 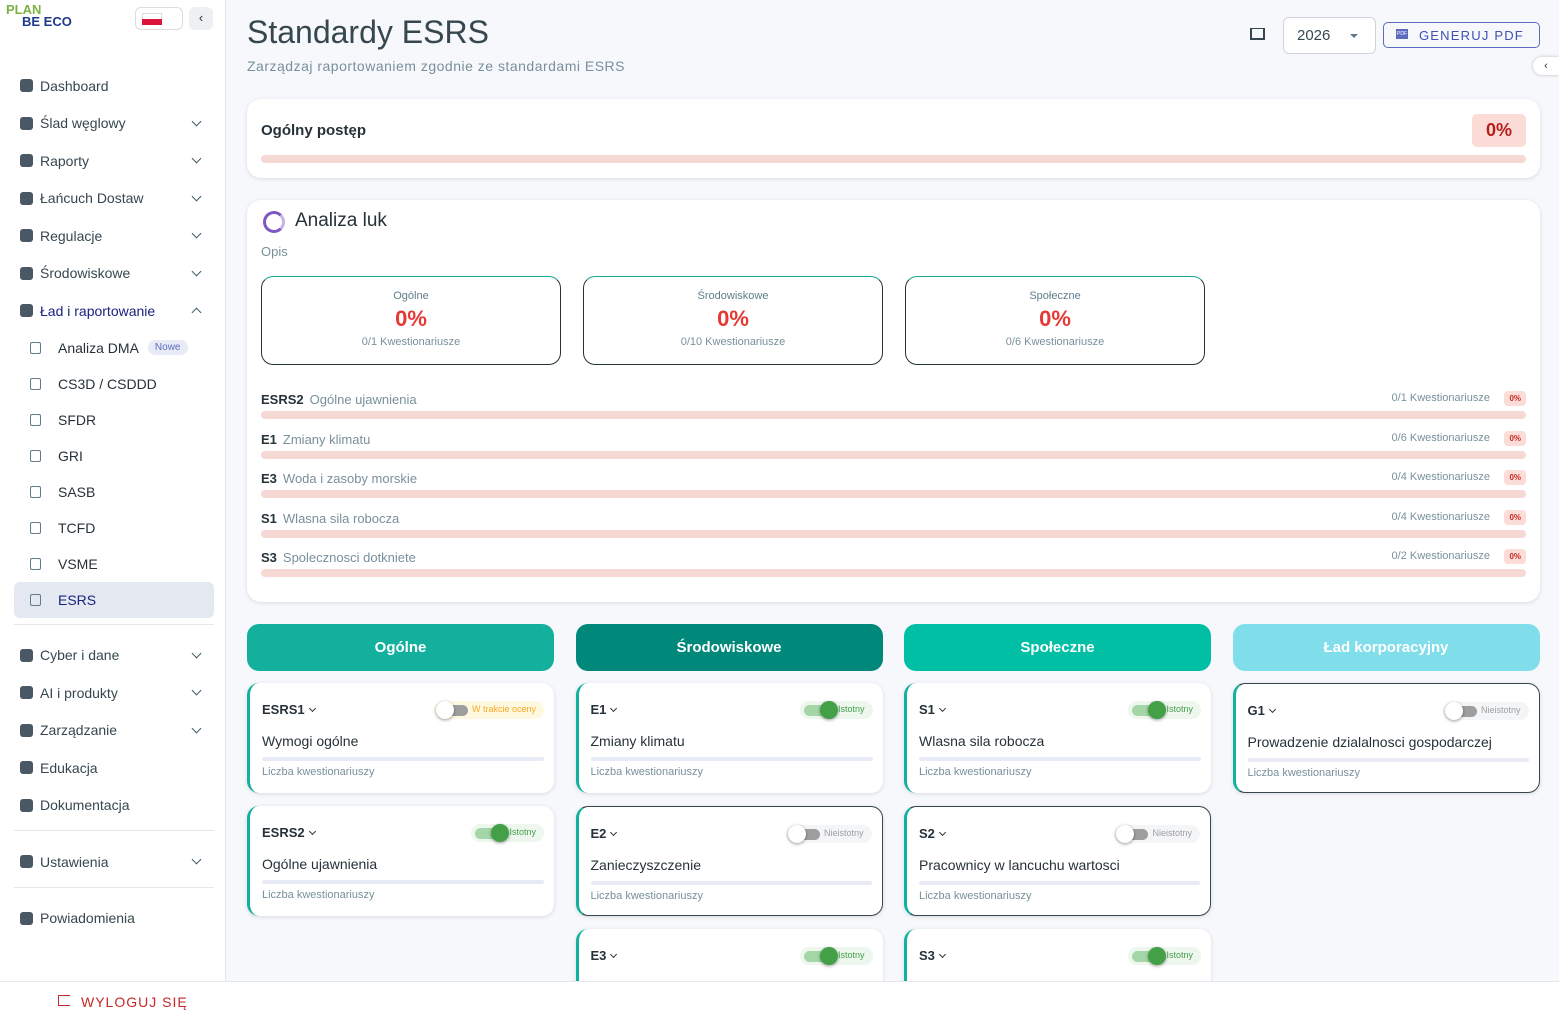 I want to click on standard-code: ESRS2, so click(x=288, y=832).